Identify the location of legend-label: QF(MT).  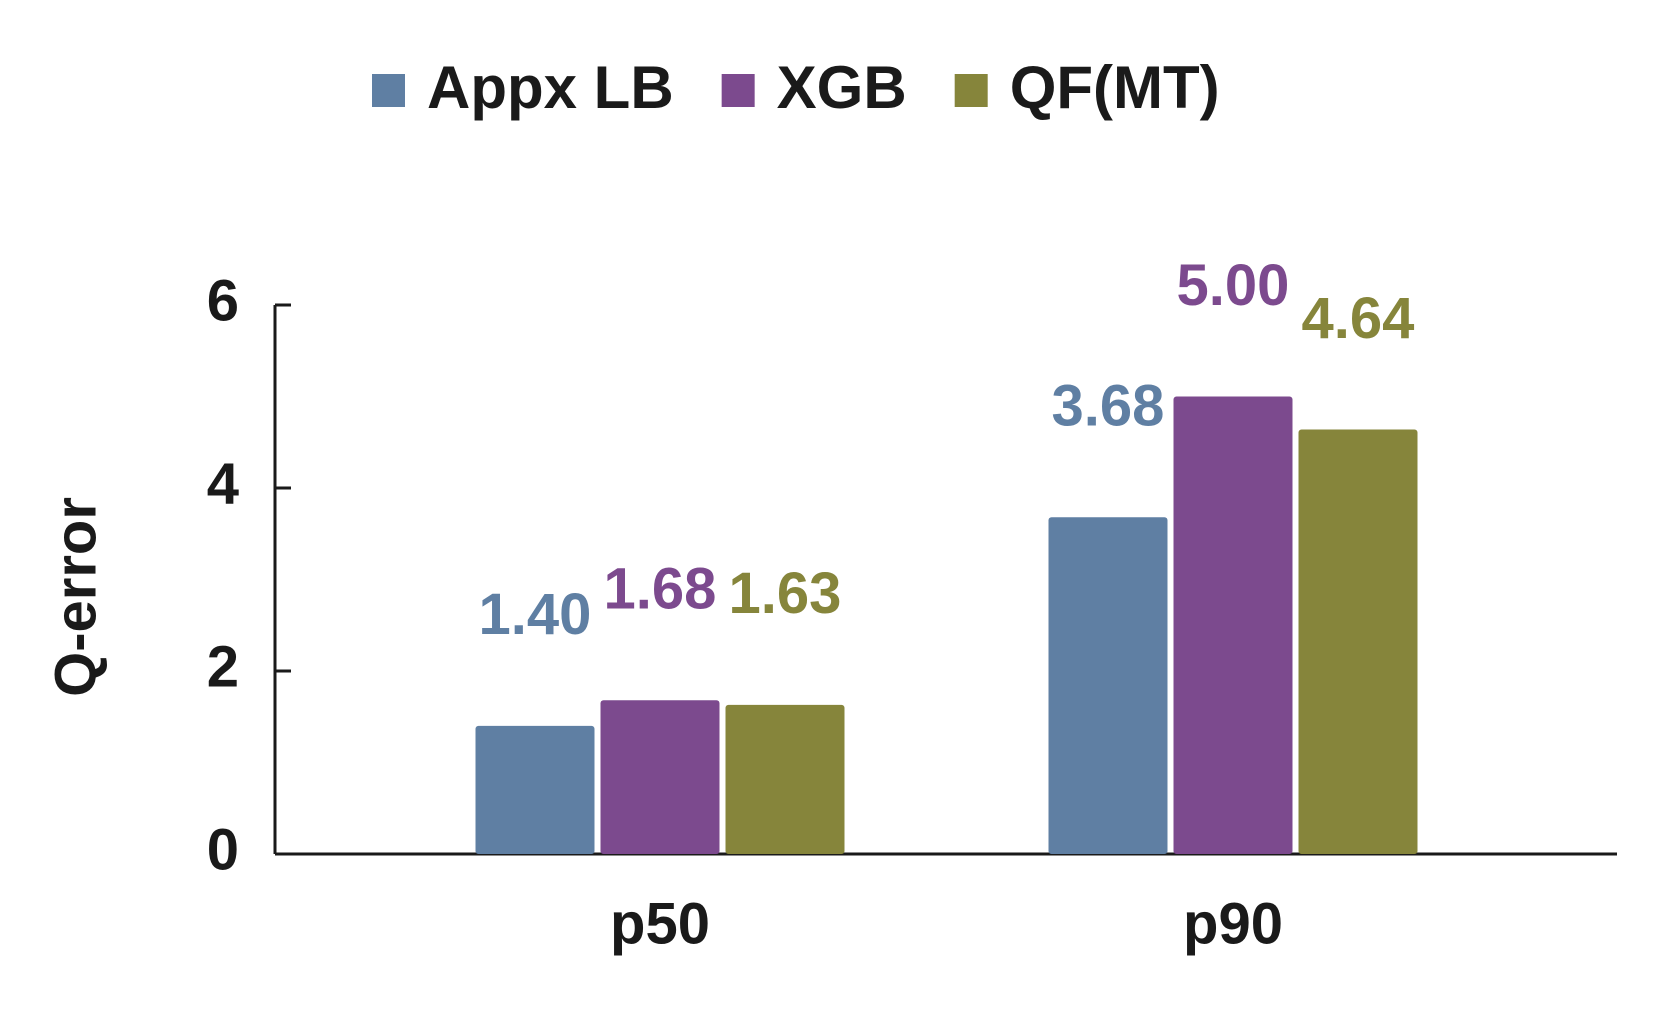
(1115, 87).